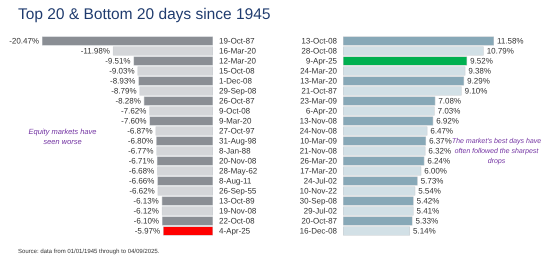 The image size is (546, 270). I want to click on data-label: -8.93%, so click(123, 81).